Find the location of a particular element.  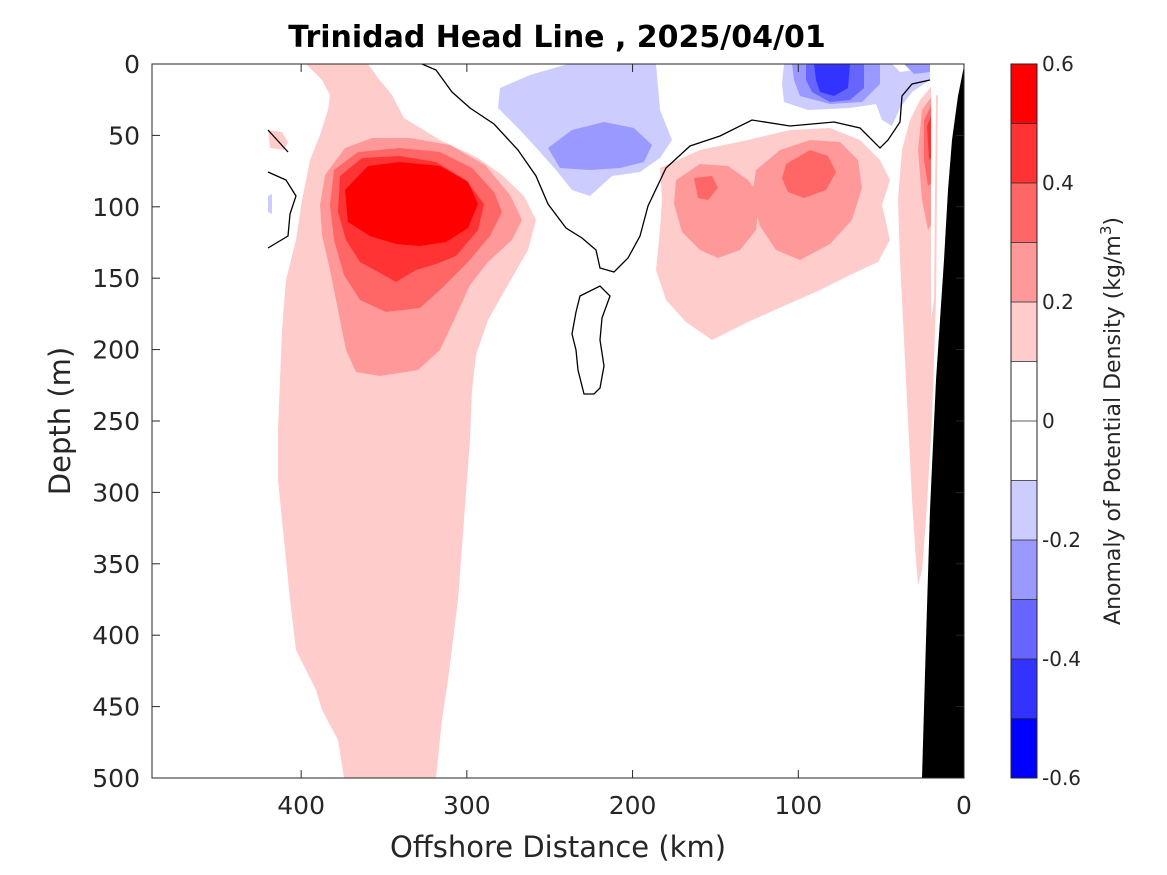

x-tick-label: 300 is located at coordinates (467, 805).